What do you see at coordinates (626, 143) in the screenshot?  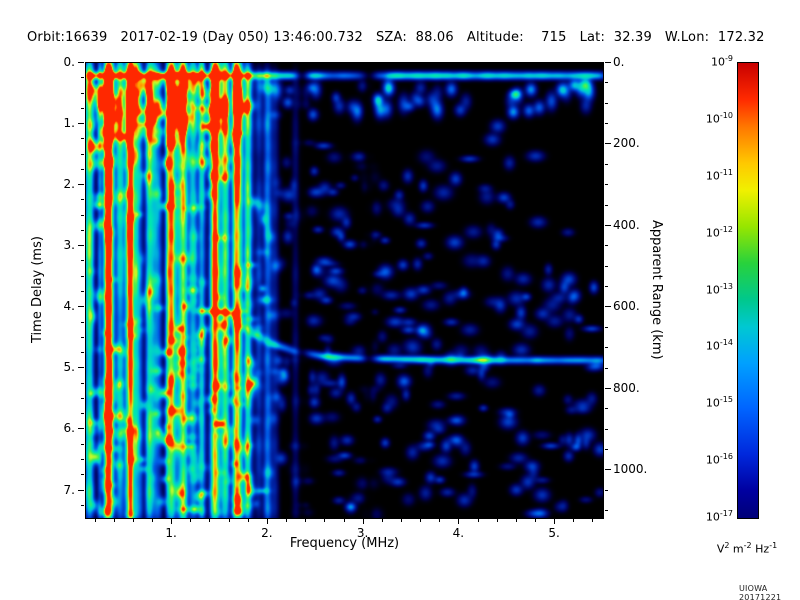 I see `range-axis-tick-label: 200.` at bounding box center [626, 143].